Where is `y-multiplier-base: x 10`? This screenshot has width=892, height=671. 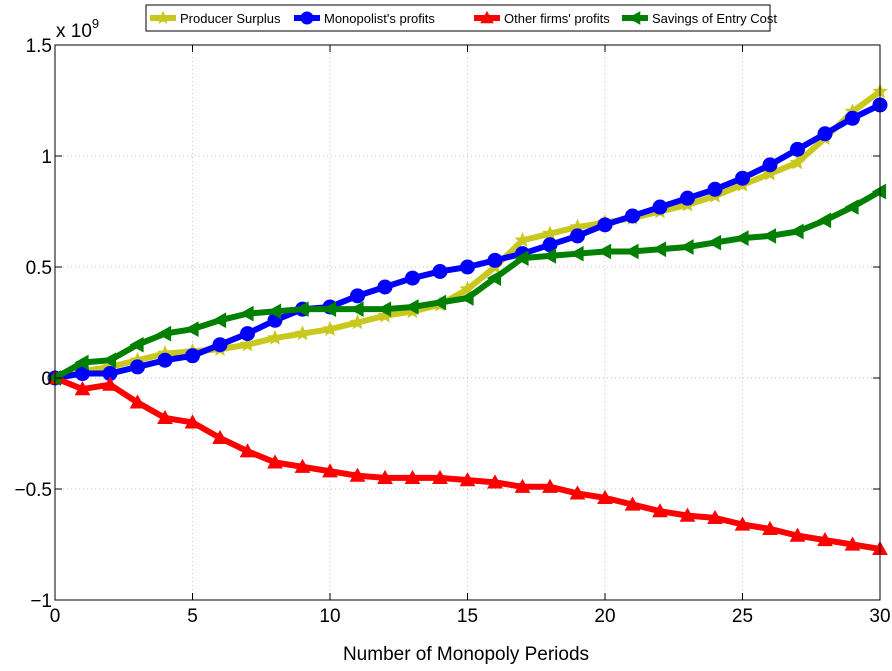
y-multiplier-base: x 10 is located at coordinates (74, 31).